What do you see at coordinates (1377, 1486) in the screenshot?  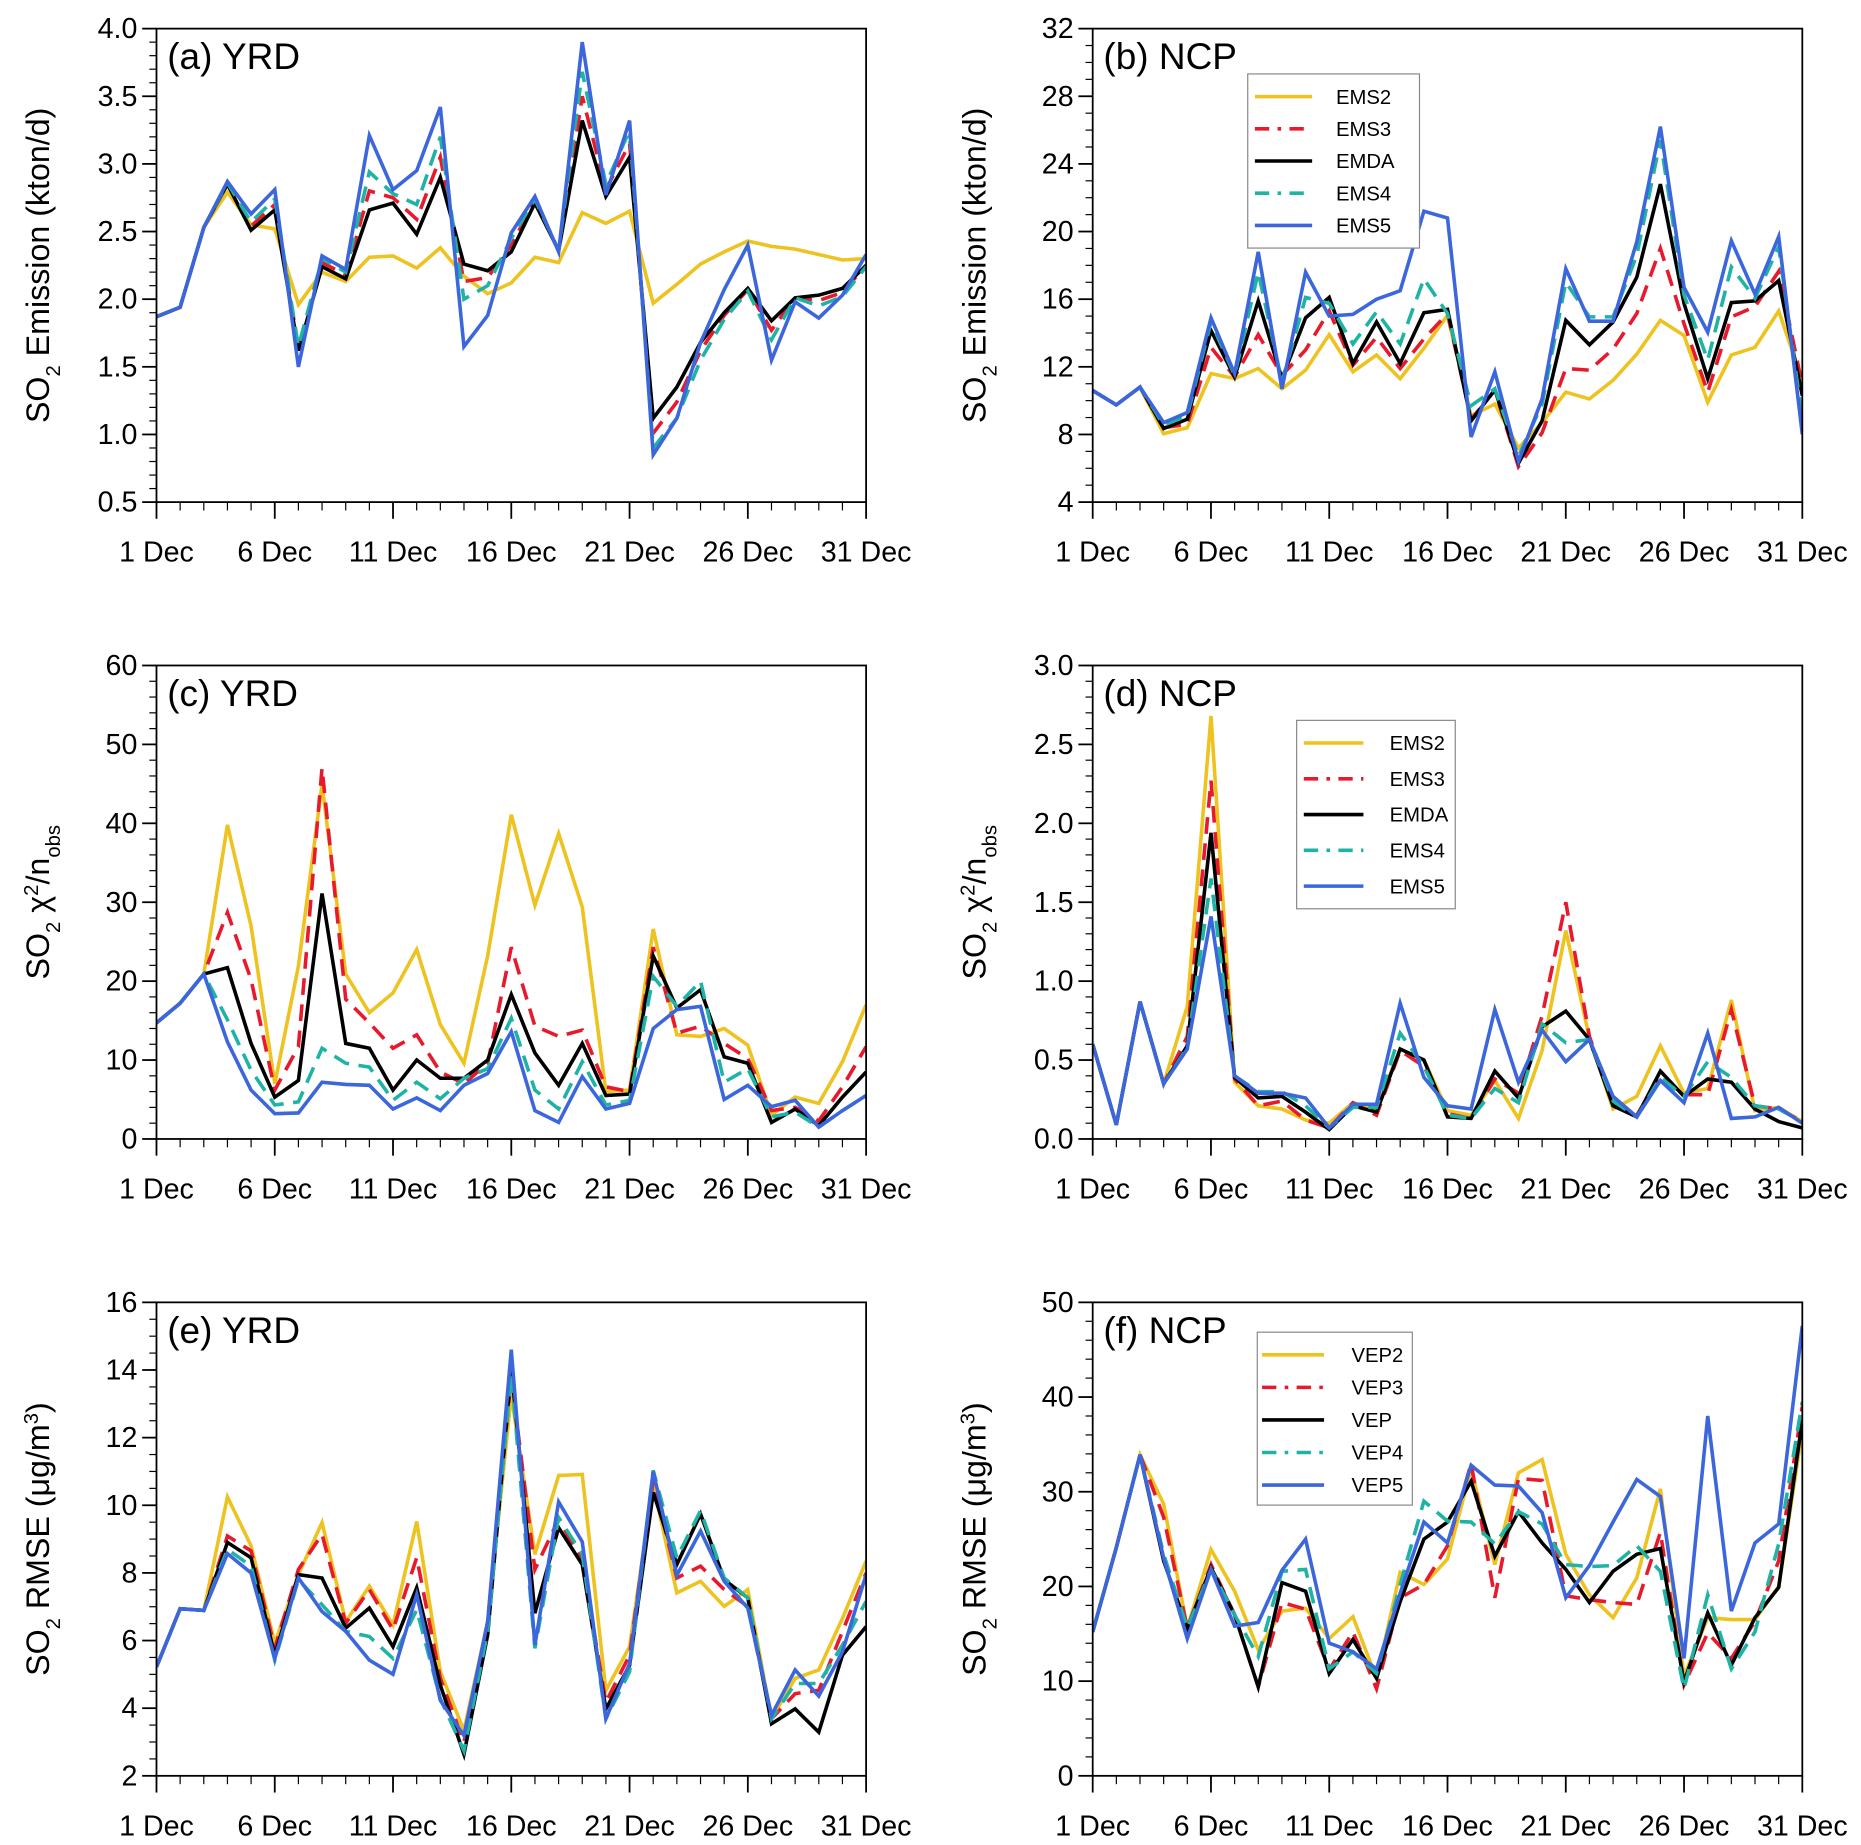 I see `legend-label: VEP5` at bounding box center [1377, 1486].